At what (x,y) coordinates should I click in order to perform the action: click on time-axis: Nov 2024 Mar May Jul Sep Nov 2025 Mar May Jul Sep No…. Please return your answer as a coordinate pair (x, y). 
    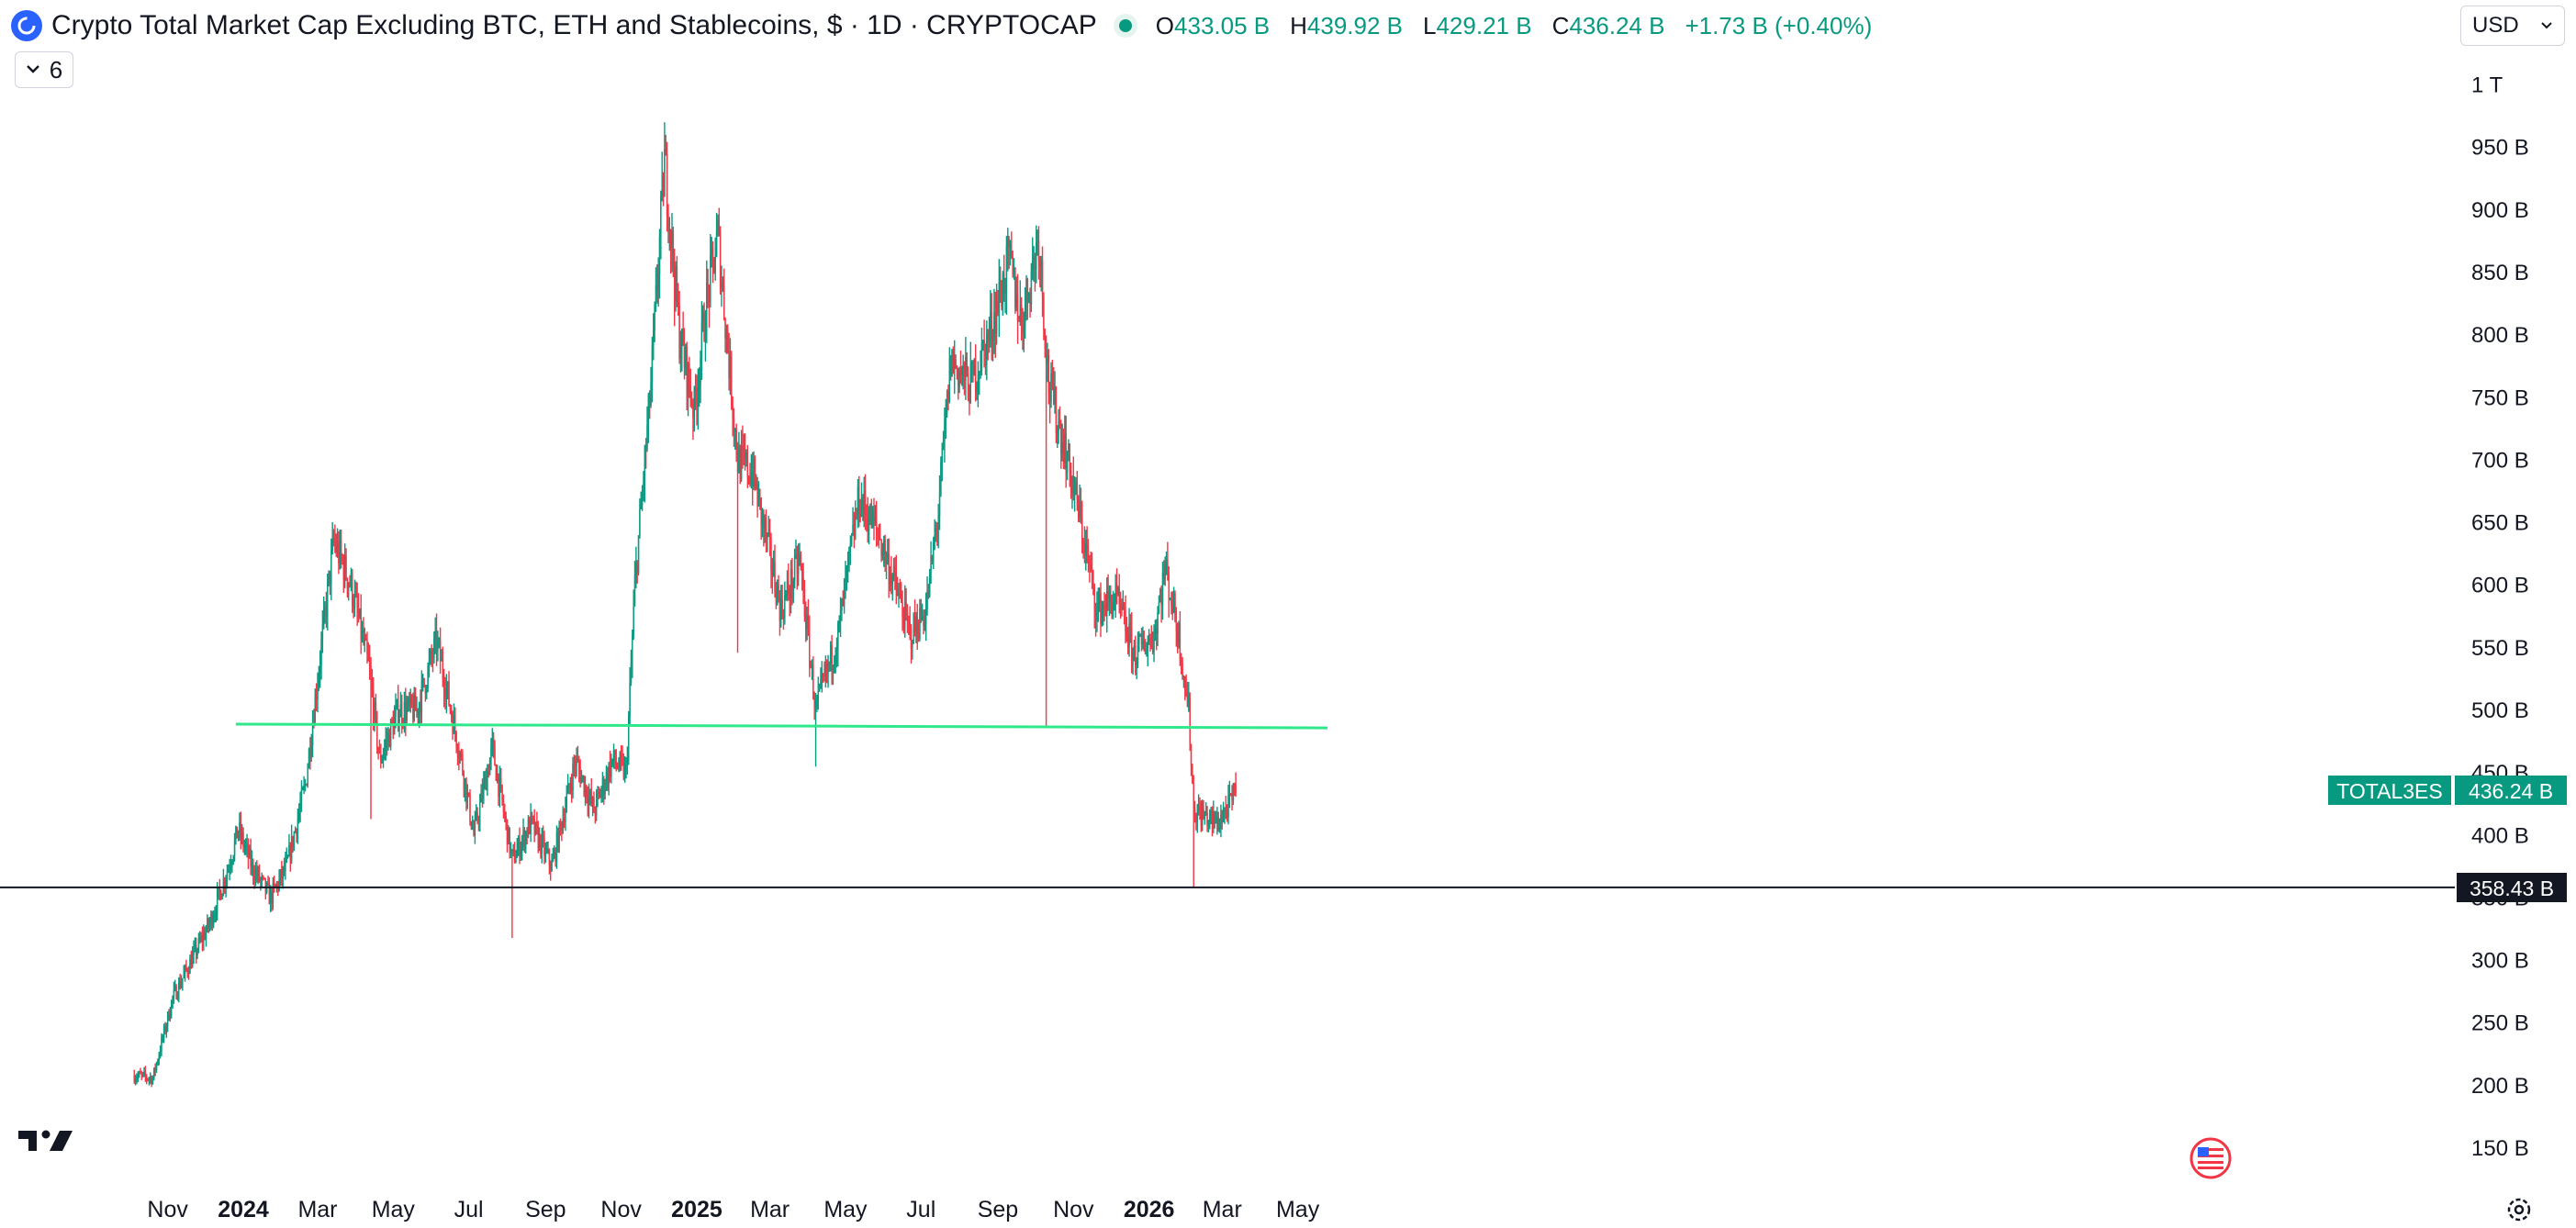
    Looking at the image, I should click on (733, 1209).